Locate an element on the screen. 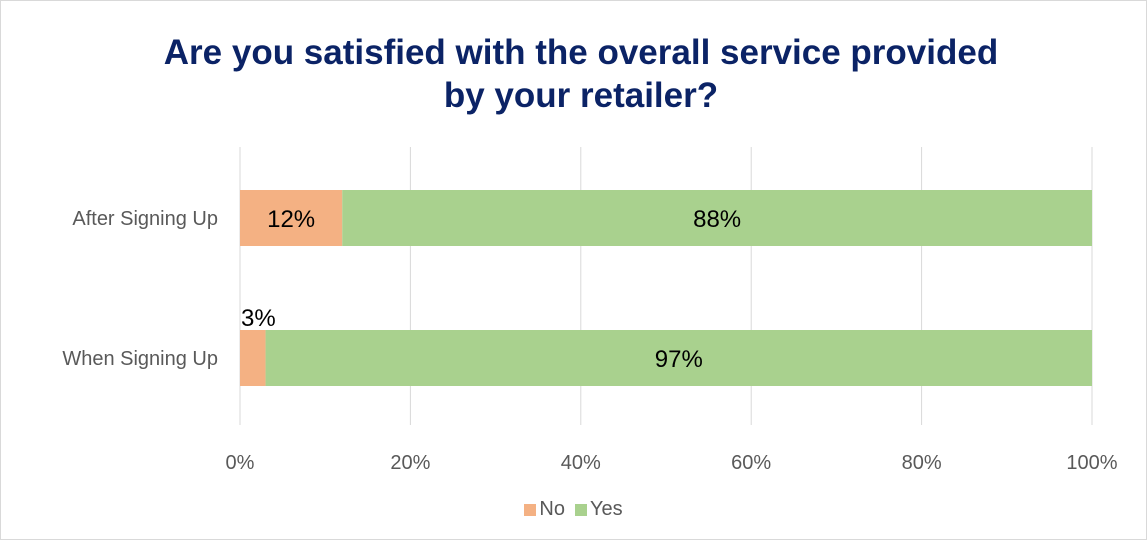  data-label: 97% is located at coordinates (679, 359).